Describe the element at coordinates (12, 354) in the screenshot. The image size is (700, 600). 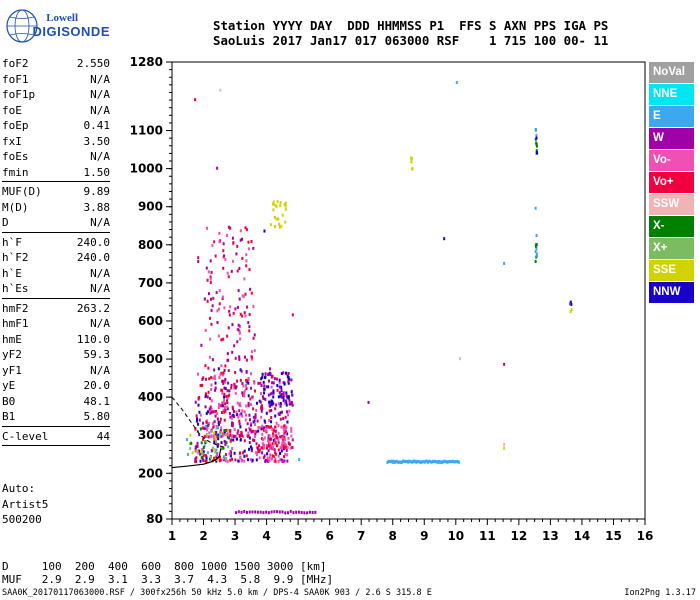
I see `param-name: yF2` at that location.